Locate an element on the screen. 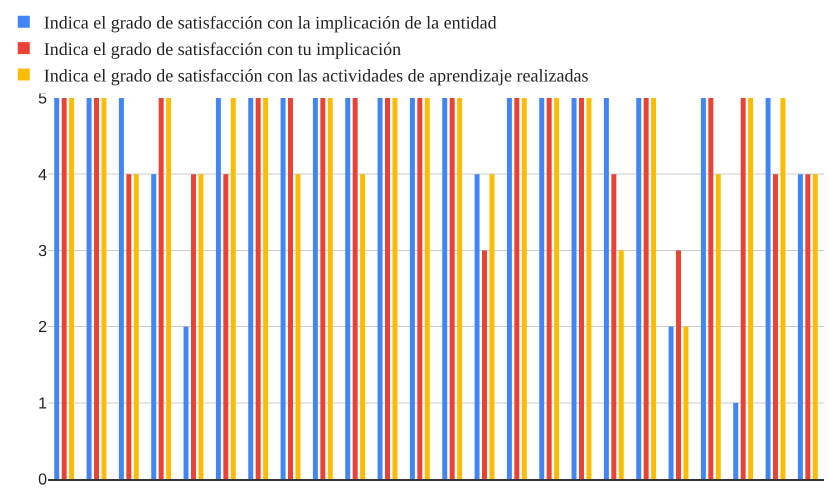  y-tick-label: 4 is located at coordinates (43, 175).